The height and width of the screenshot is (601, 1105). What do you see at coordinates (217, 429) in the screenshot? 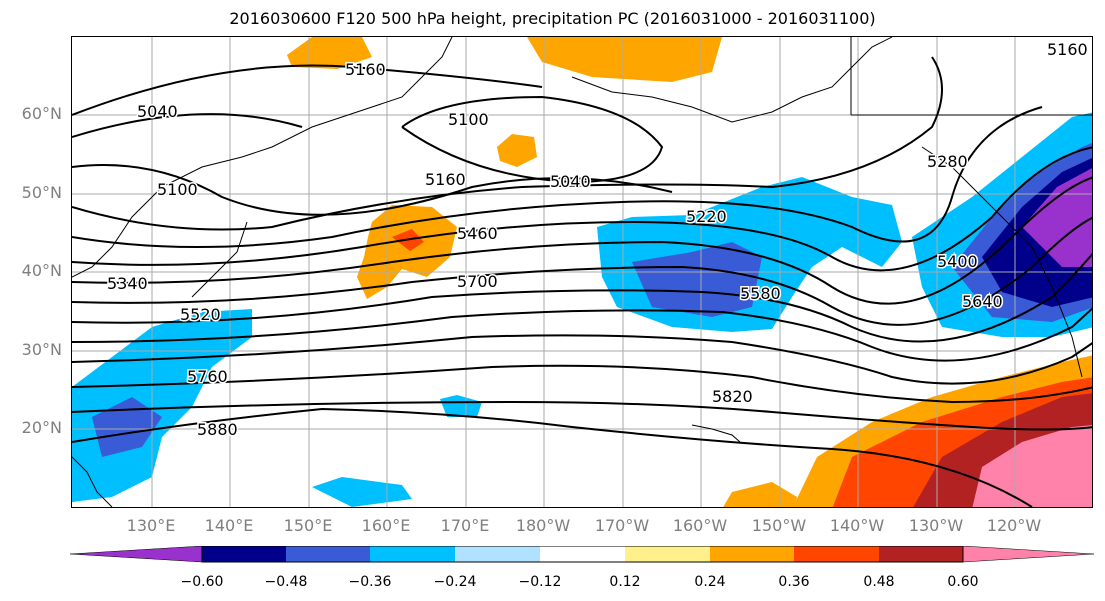
I see `contour-label: 5880` at bounding box center [217, 429].